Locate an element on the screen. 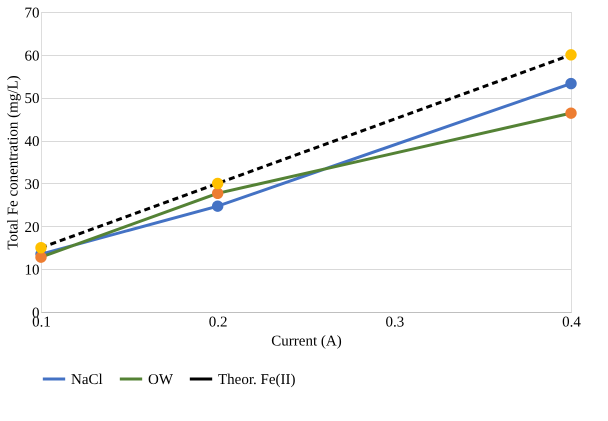  y-tick-label: 20 is located at coordinates (32, 228).